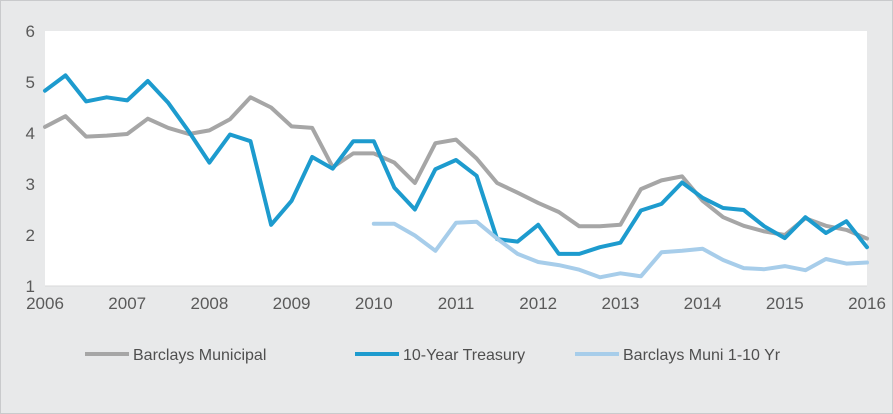 This screenshot has height=414, width=893. I want to click on x-tick-label: 2013, so click(620, 303).